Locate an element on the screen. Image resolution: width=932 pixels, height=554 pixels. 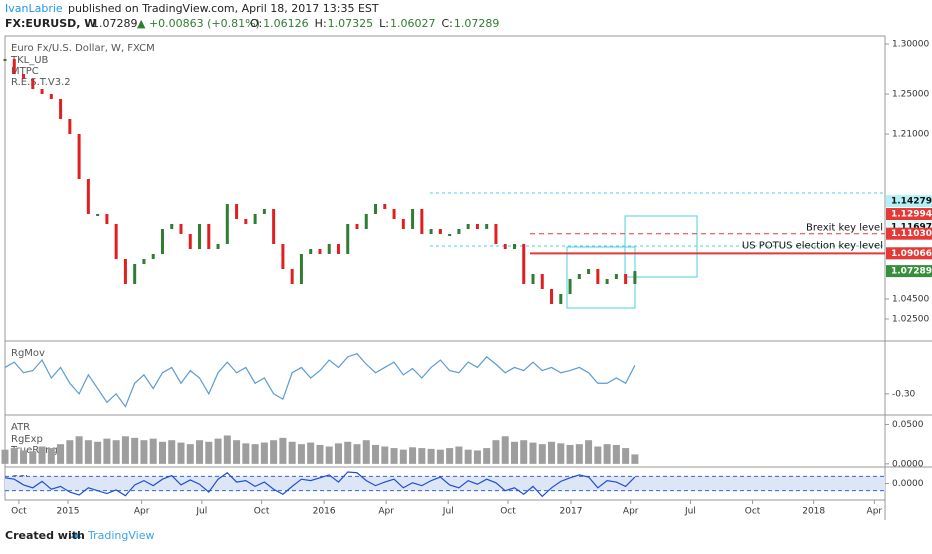
pane-title: Euro Fx/U.S. Dollar, W, FXCM is located at coordinates (83, 48).